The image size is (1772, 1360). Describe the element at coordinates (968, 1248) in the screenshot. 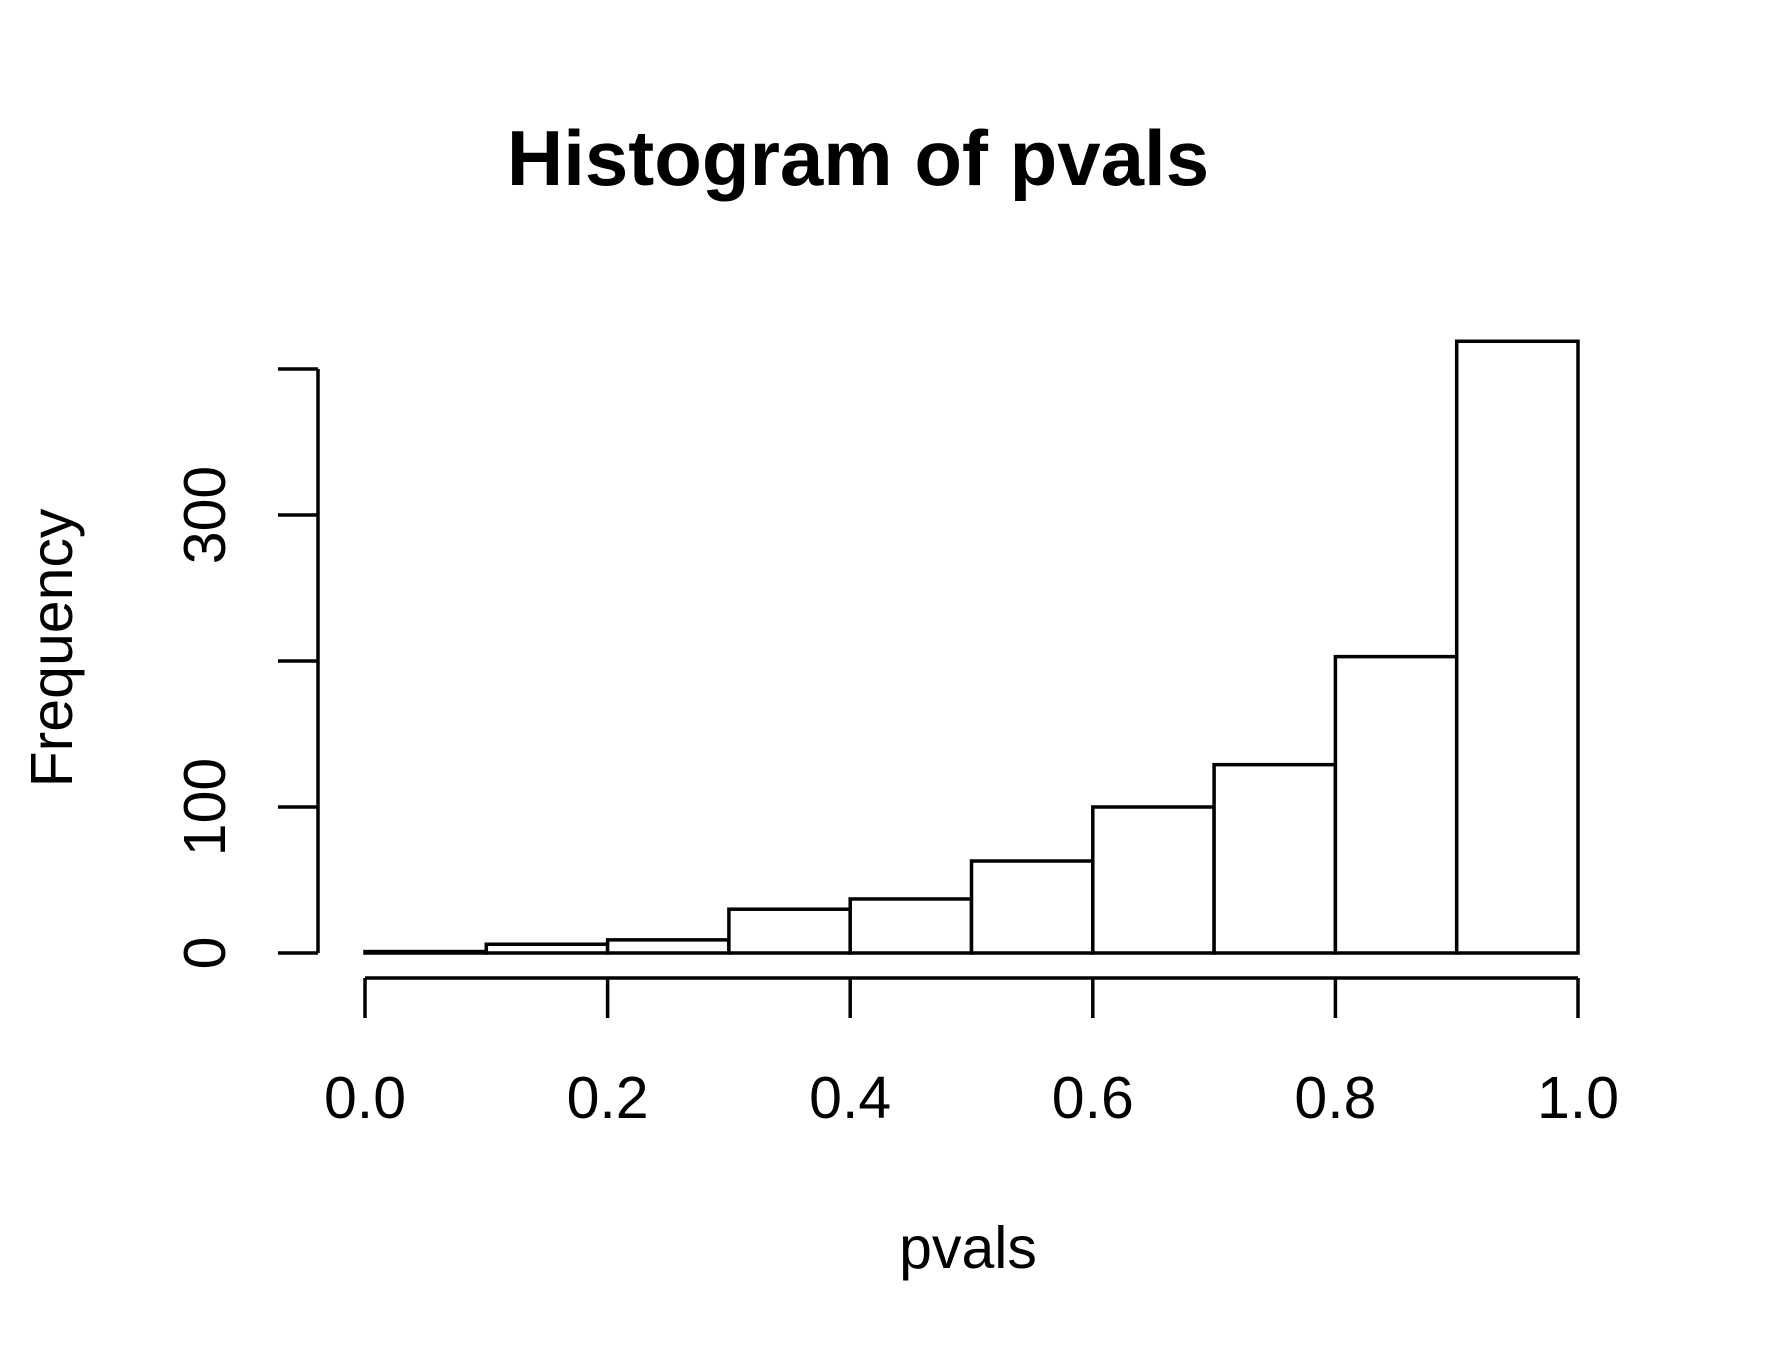

I see `x-axis-label: pvals` at that location.